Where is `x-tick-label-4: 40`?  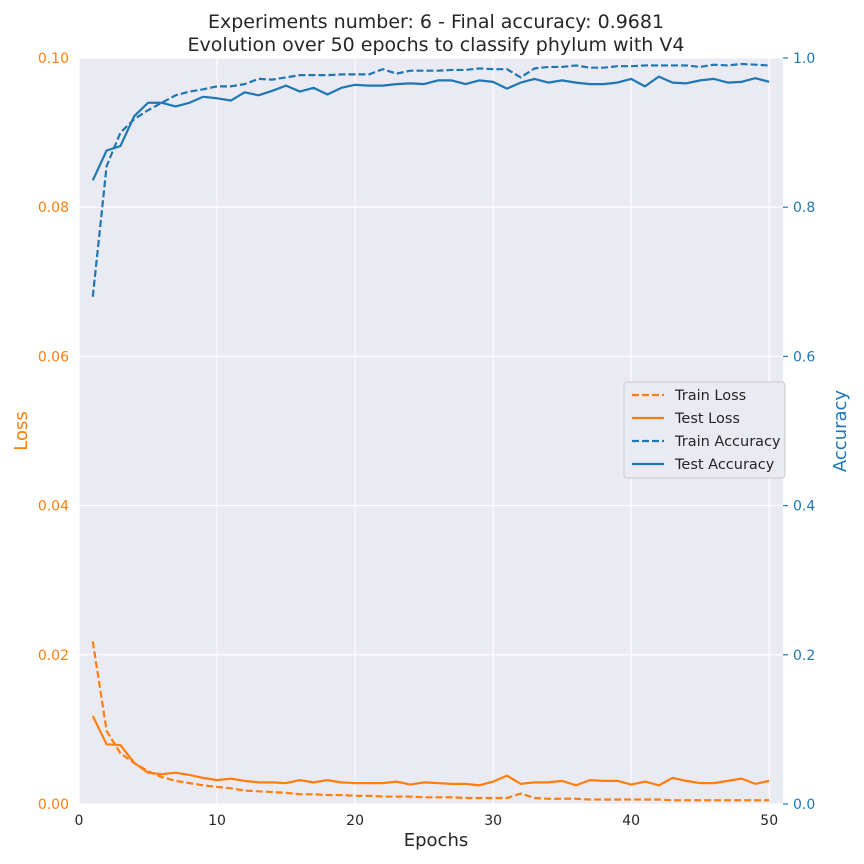 x-tick-label-4: 40 is located at coordinates (631, 821).